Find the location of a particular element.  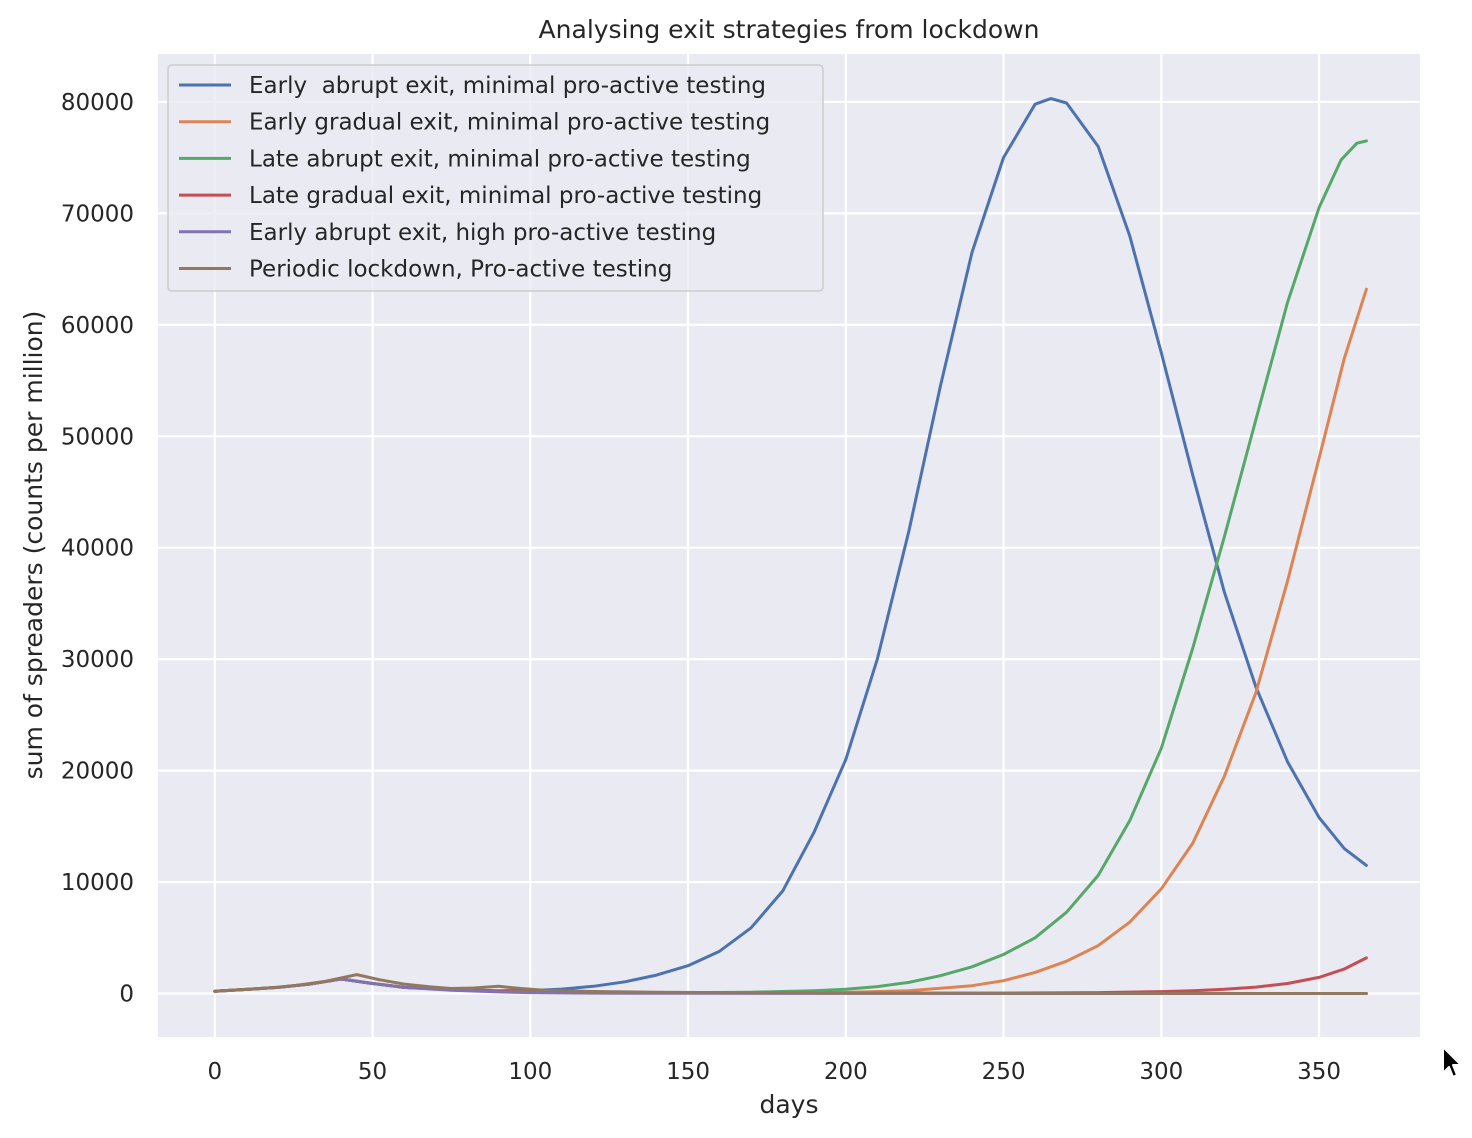

legend-label-6: Periodic lockdown, Pro-active testing is located at coordinates (460, 270).